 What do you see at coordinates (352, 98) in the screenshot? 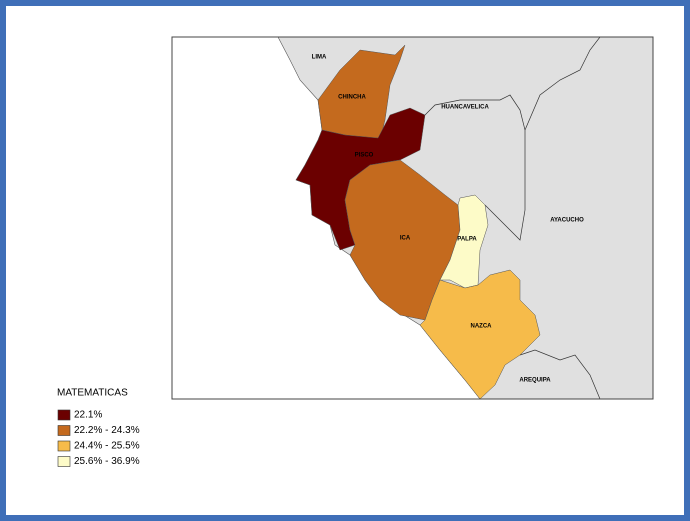
I see `region-label: CHINCHA` at bounding box center [352, 98].